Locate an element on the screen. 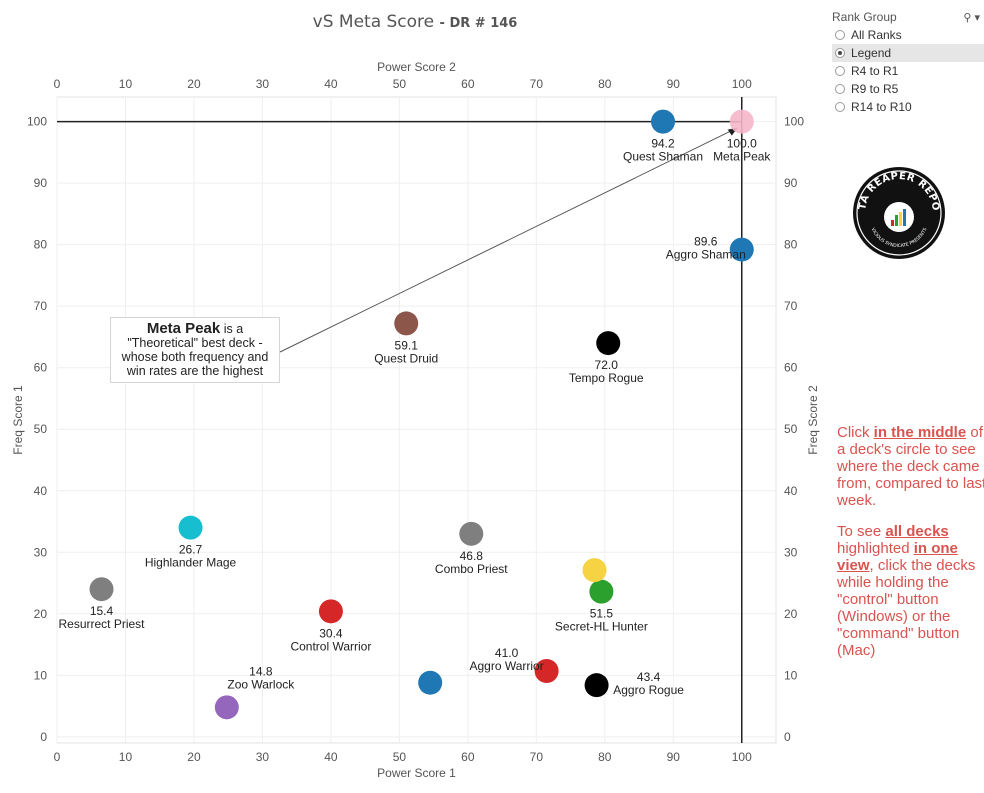 This screenshot has height=793, width=984. deck-label-aggro-shaman: Aggro Shaman is located at coordinates (706, 255).